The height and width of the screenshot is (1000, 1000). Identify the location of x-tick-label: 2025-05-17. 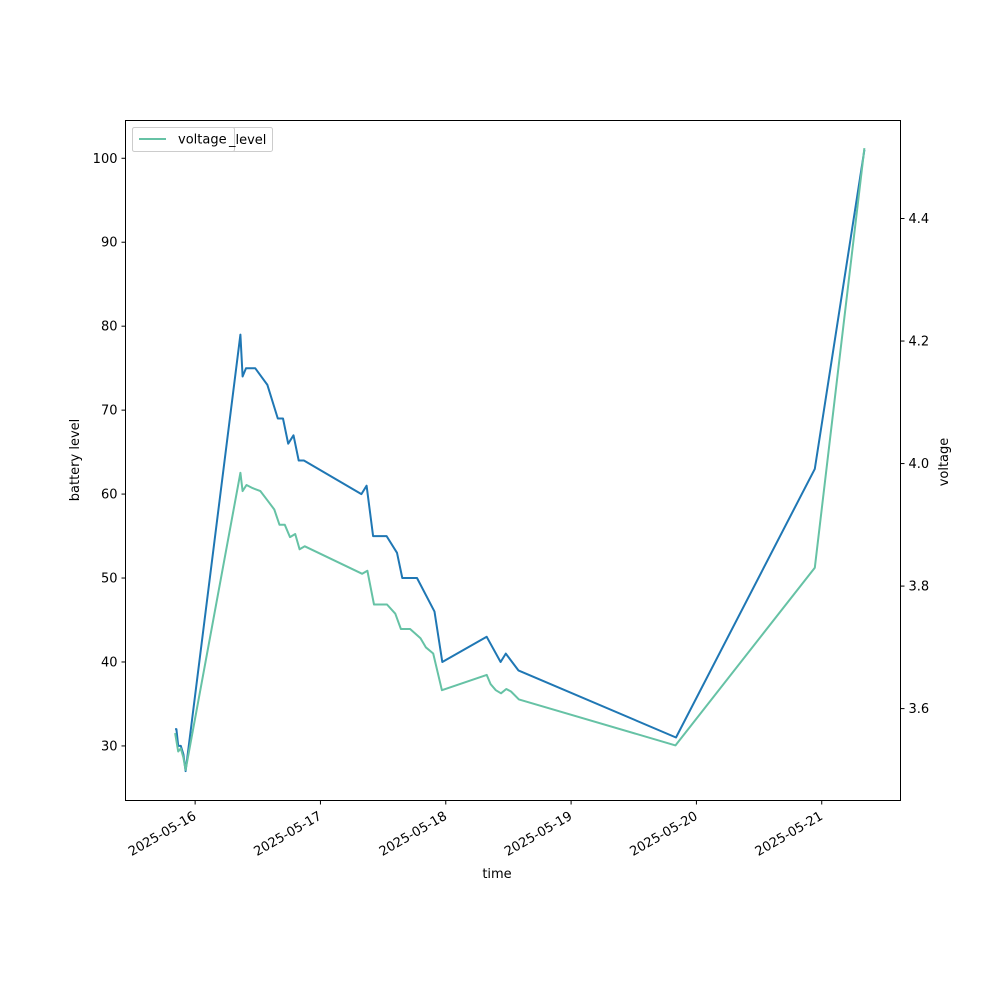
(288, 834).